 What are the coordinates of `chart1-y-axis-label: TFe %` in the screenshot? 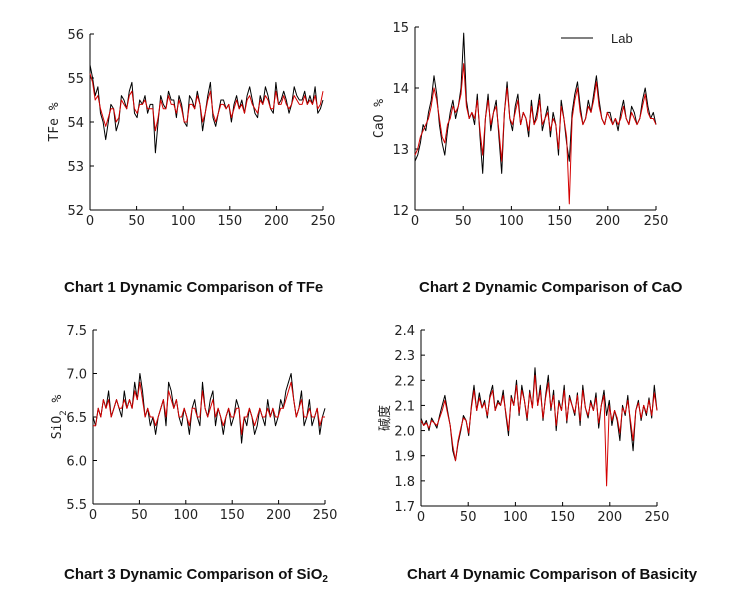 It's located at (54, 121).